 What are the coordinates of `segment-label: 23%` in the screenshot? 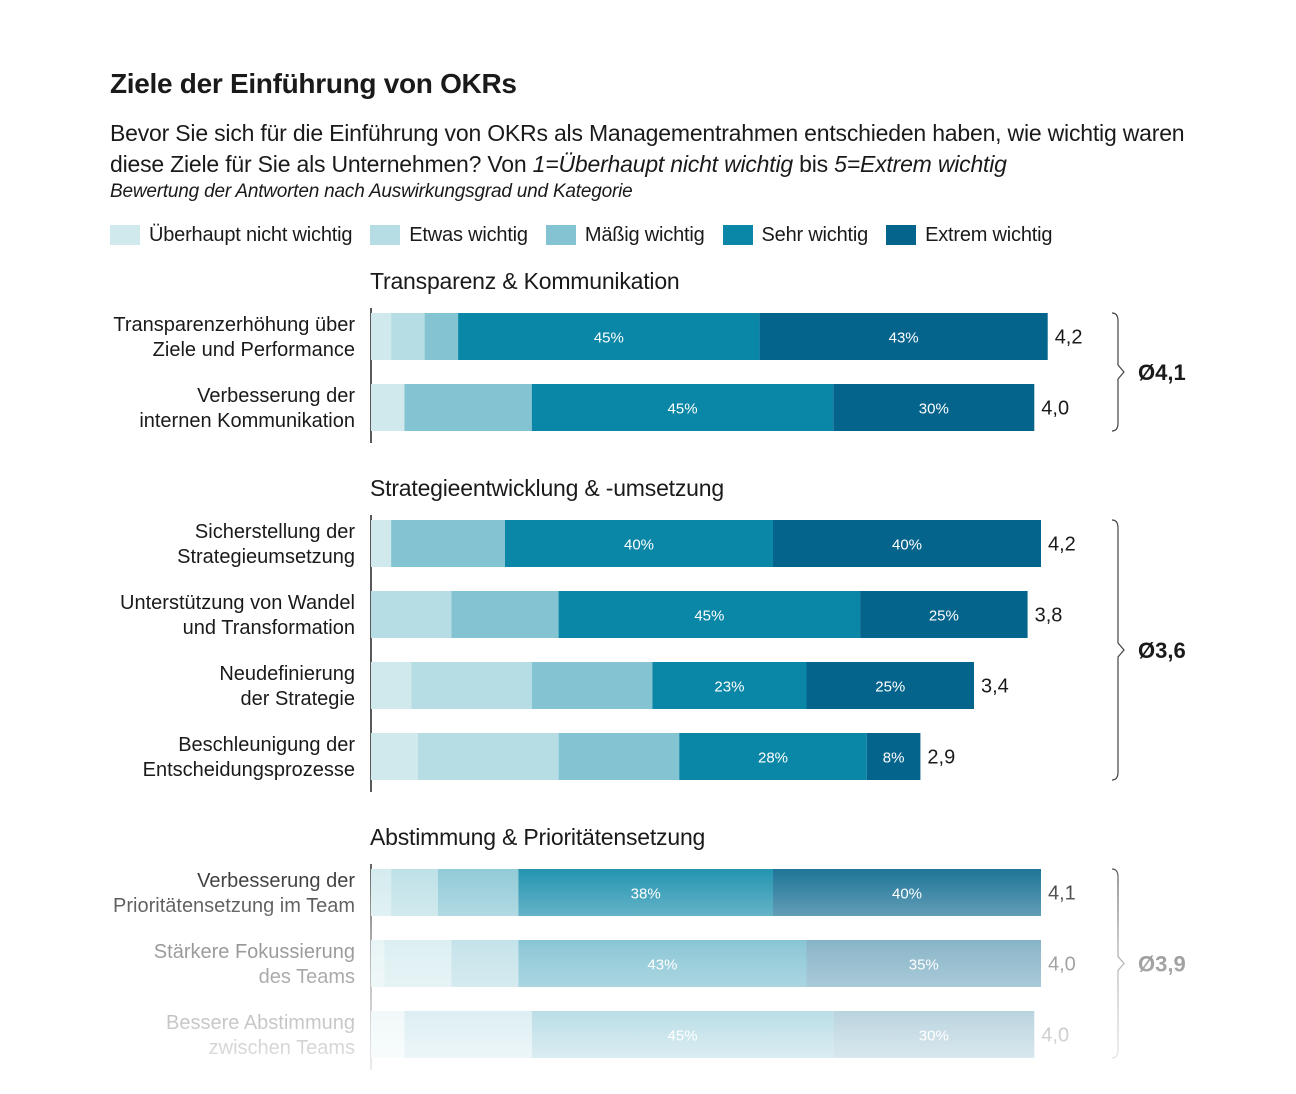 It's located at (729, 687).